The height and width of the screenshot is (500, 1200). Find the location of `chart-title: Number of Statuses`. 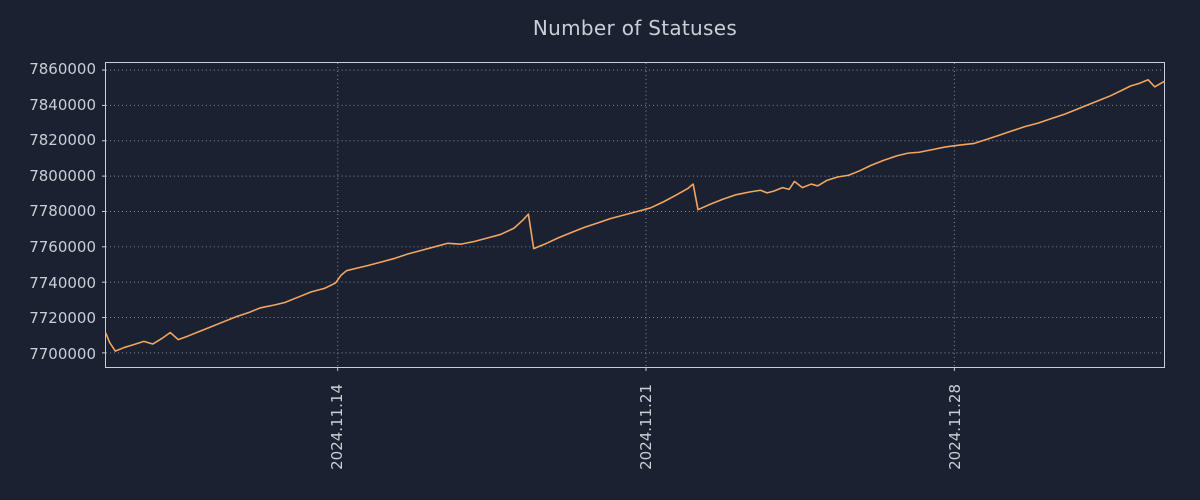

chart-title: Number of Statuses is located at coordinates (635, 28).